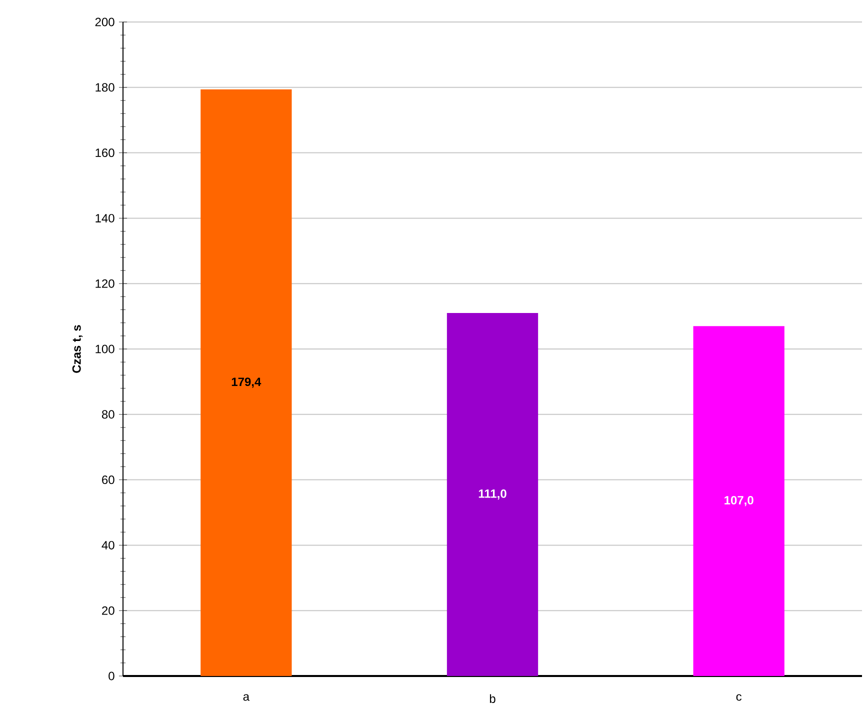 The image size is (864, 720). I want to click on y-tick-label: 180, so click(105, 87).